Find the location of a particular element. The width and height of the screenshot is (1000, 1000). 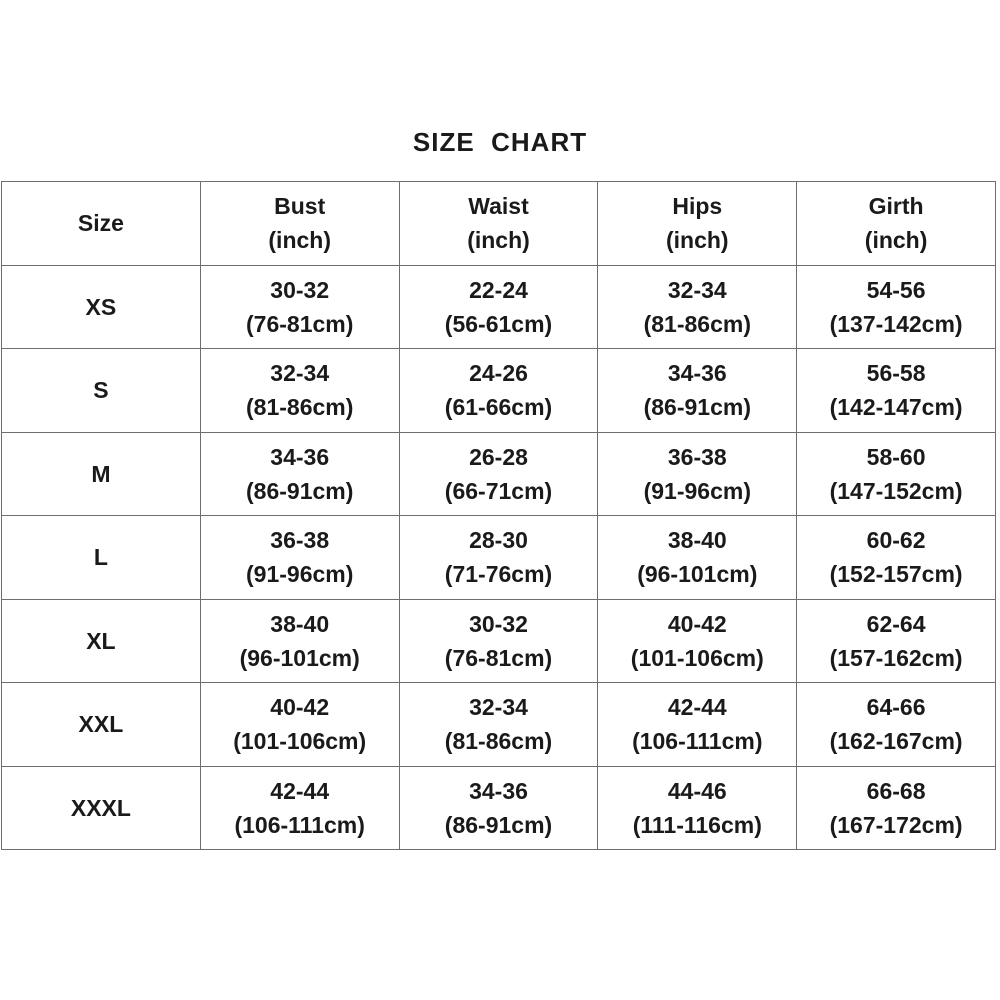

value-inch: 26-28 is located at coordinates (498, 456).